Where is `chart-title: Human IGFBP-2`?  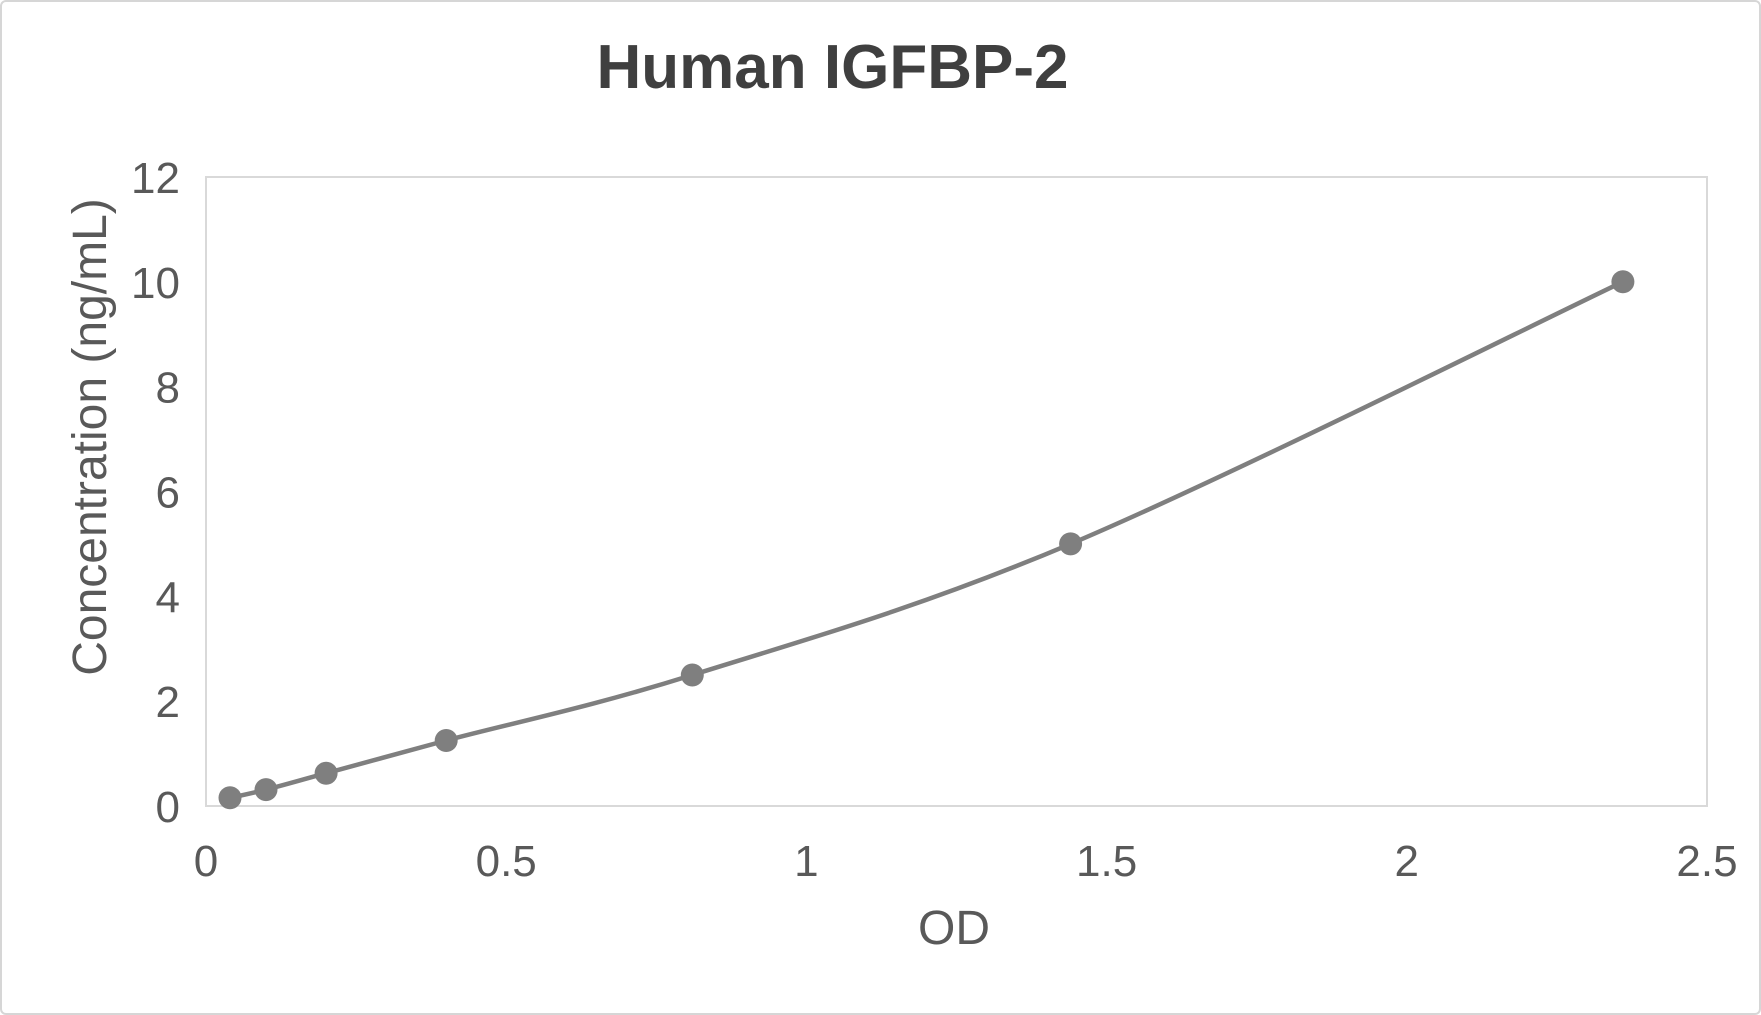 chart-title: Human IGFBP-2 is located at coordinates (832, 67).